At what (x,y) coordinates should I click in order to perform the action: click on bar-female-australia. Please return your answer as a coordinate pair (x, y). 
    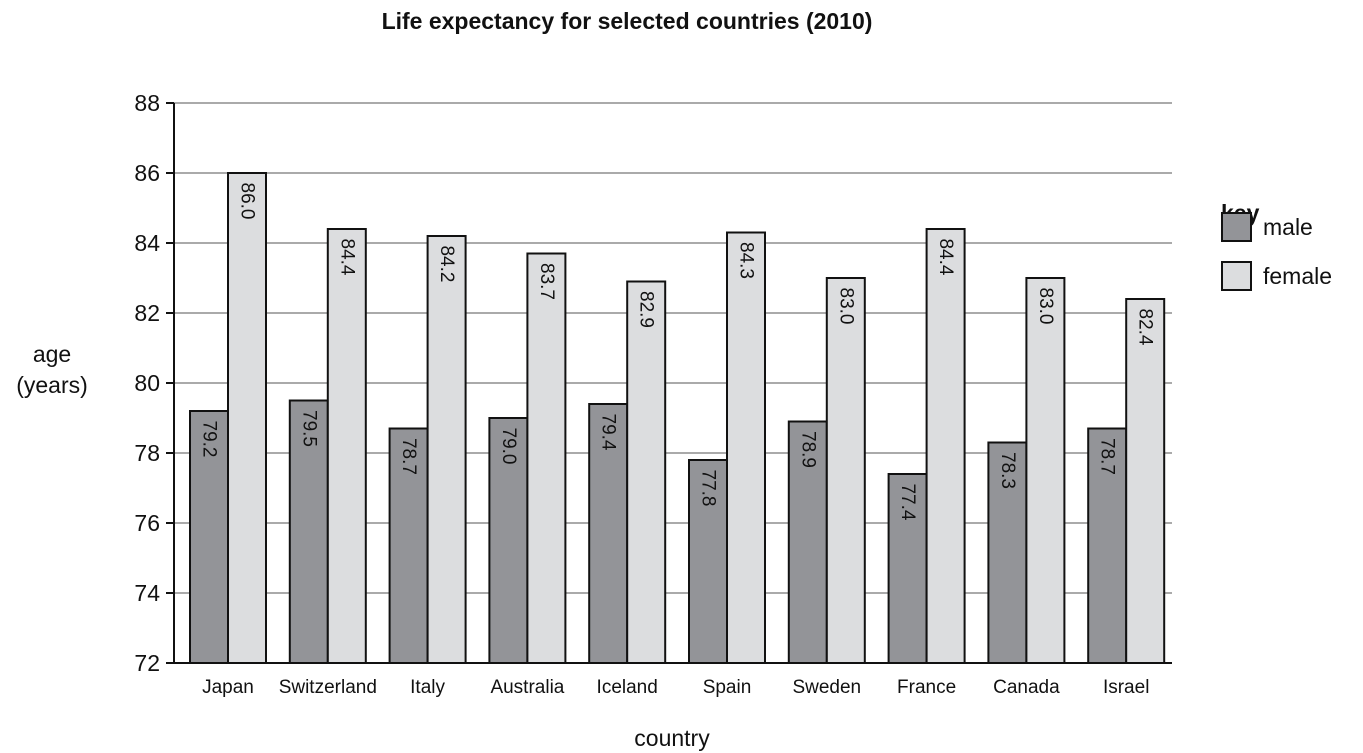
    Looking at the image, I should click on (546, 458).